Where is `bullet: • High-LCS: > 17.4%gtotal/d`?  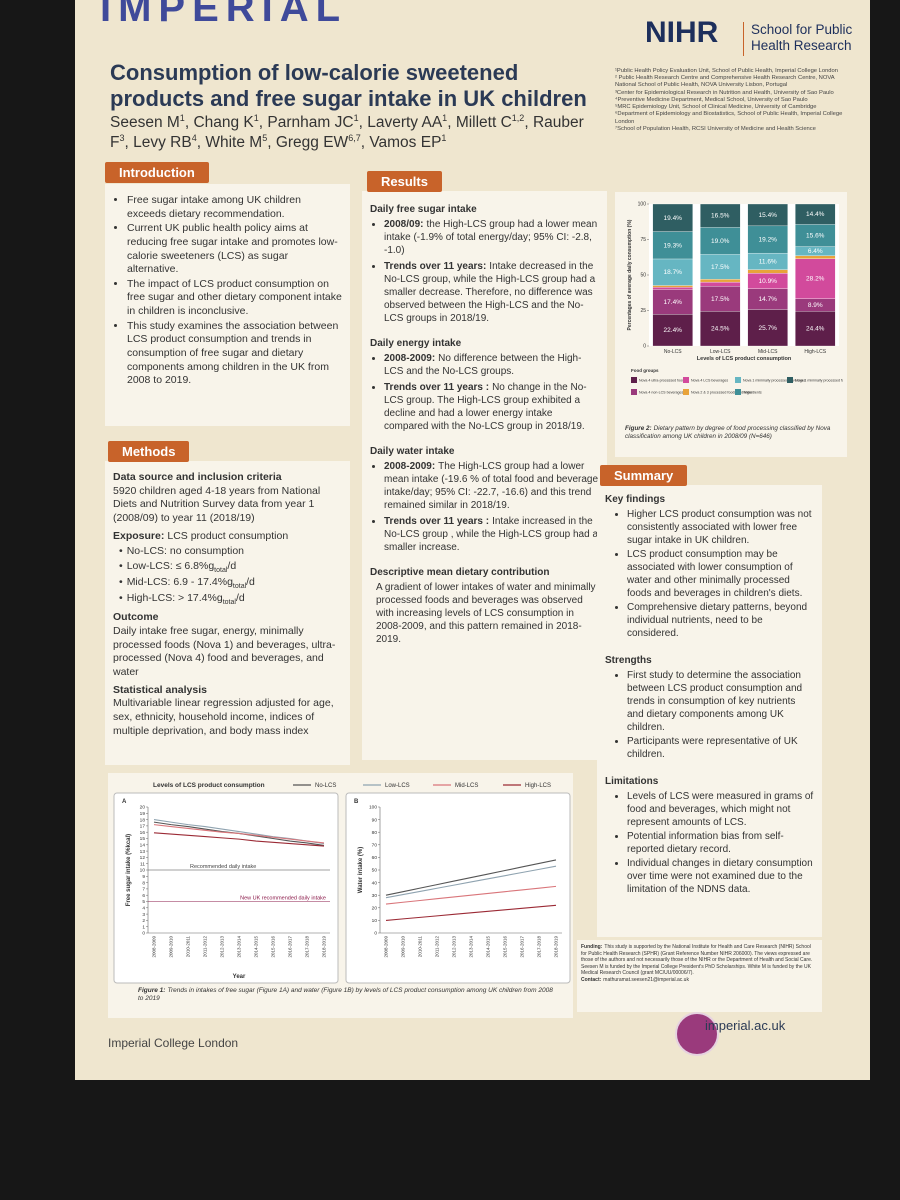 bullet: • High-LCS: > 17.4%gtotal/d is located at coordinates (230, 599).